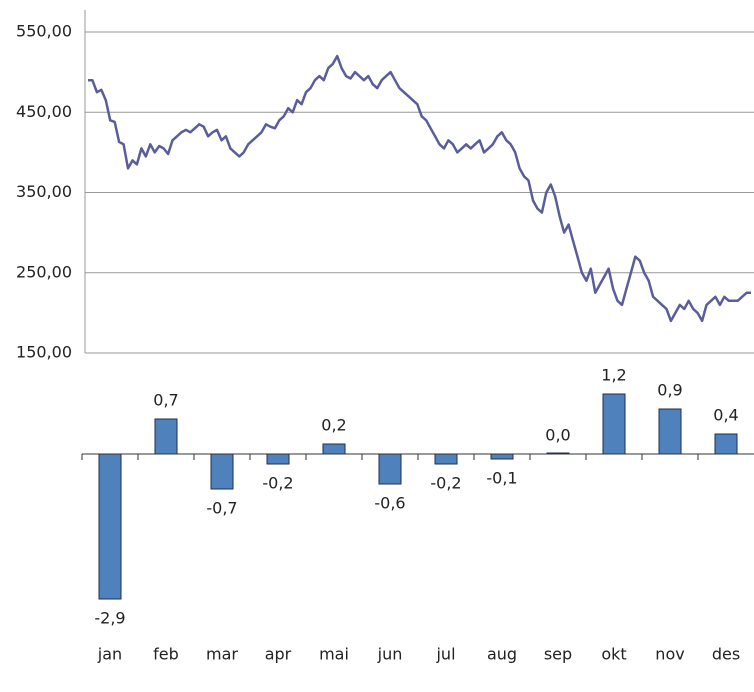 The height and width of the screenshot is (692, 754). Describe the element at coordinates (109, 618) in the screenshot. I see `value-label: -2,9` at that location.